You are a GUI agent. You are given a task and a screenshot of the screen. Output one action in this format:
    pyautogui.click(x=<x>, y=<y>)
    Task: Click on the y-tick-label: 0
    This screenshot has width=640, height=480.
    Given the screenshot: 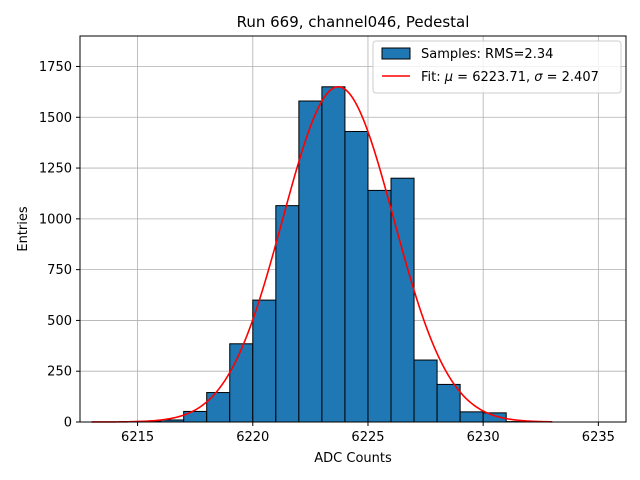 What is the action you would take?
    pyautogui.click(x=68, y=423)
    